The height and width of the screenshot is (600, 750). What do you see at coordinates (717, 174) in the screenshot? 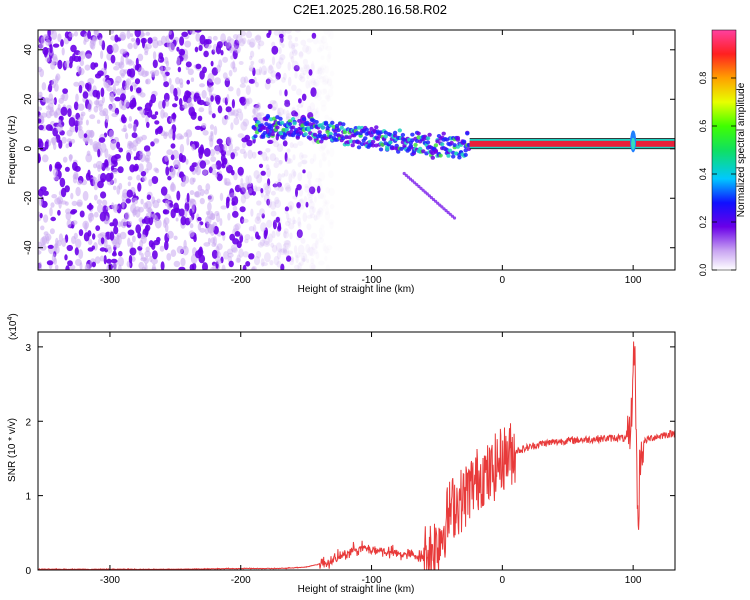
I see `colorbar-ticks: 0.0 0.2 0.4 0.6 0.8` at bounding box center [717, 174].